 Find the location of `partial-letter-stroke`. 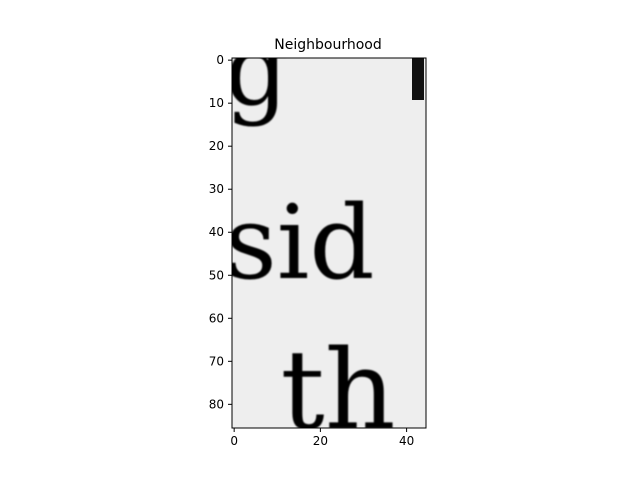

partial-letter-stroke is located at coordinates (418, 79).